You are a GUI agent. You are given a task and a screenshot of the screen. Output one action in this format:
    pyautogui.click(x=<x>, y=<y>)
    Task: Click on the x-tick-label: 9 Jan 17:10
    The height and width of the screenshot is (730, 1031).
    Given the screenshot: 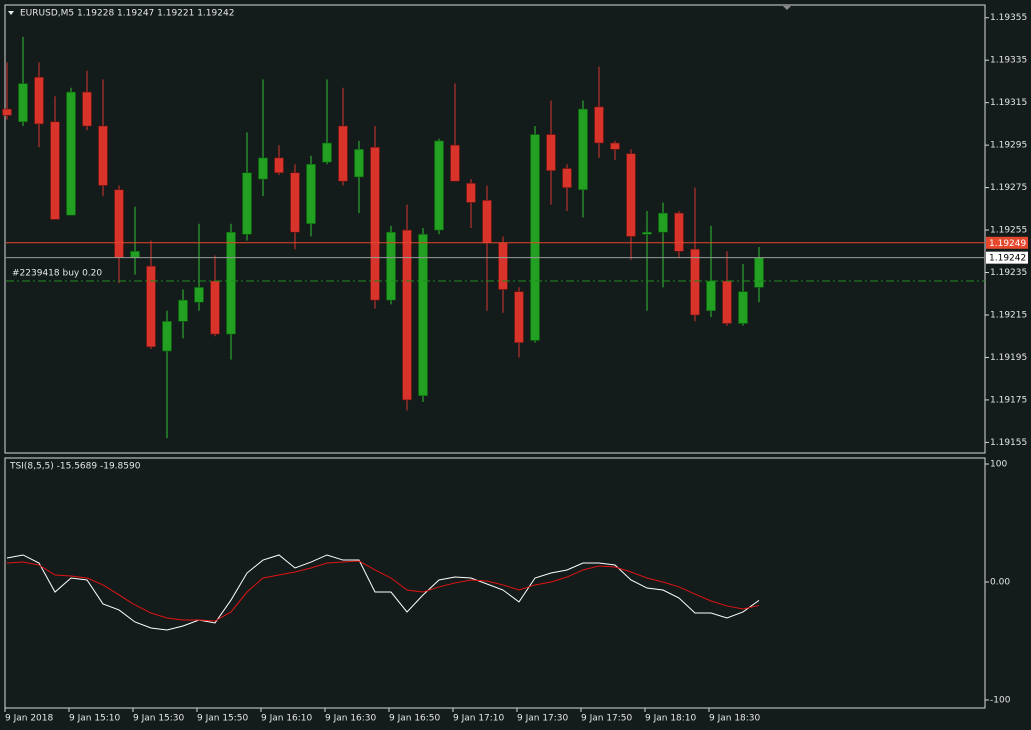 What is the action you would take?
    pyautogui.click(x=479, y=719)
    